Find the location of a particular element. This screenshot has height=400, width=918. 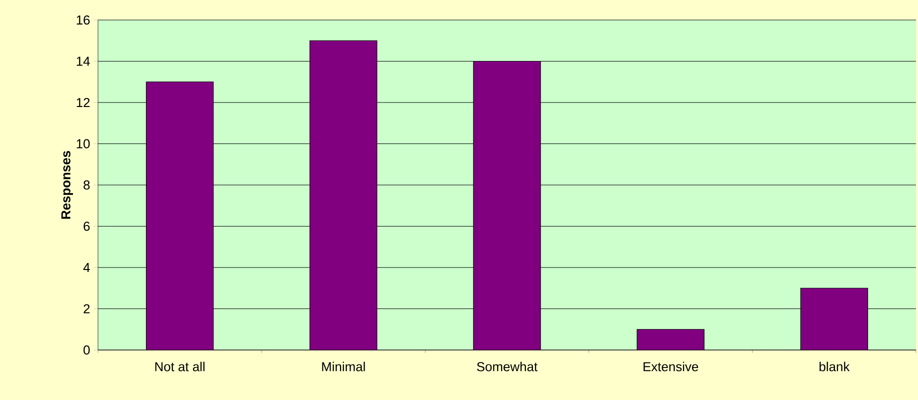

x-tick-label: Extensive is located at coordinates (671, 367).